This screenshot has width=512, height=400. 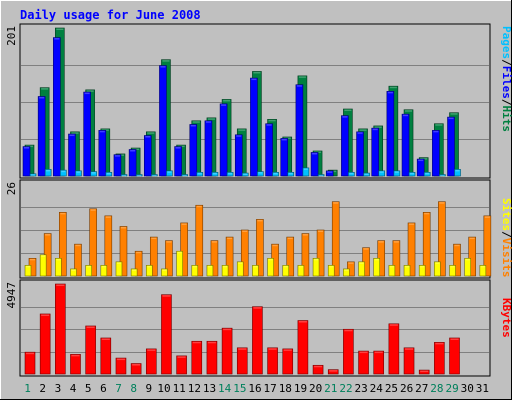 What do you see at coordinates (506, 119) in the screenshot?
I see `legend-entry-hits: Hits` at bounding box center [506, 119].